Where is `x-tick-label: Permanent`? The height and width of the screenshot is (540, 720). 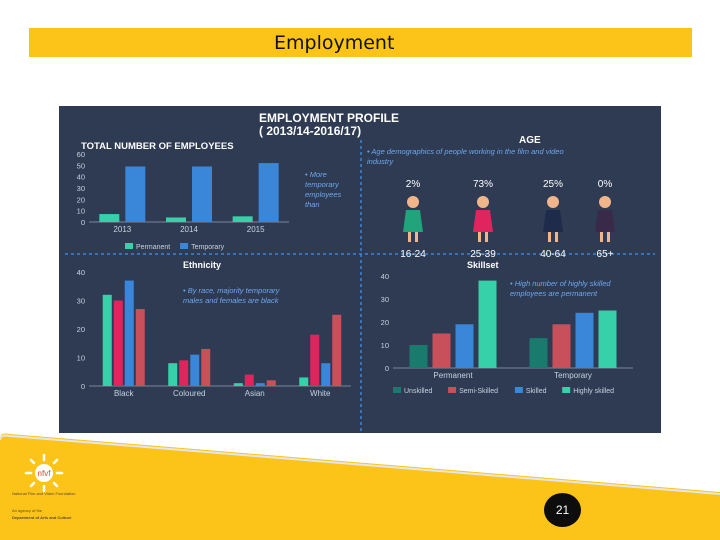 x-tick-label: Permanent is located at coordinates (453, 375).